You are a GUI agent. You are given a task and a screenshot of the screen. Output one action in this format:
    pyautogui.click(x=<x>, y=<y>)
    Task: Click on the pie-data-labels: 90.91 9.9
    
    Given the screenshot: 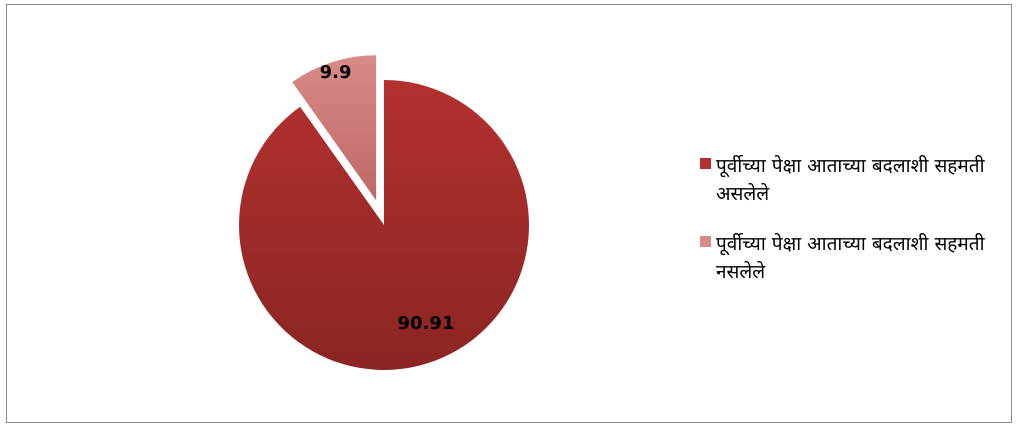 What is the action you would take?
    pyautogui.click(x=387, y=198)
    